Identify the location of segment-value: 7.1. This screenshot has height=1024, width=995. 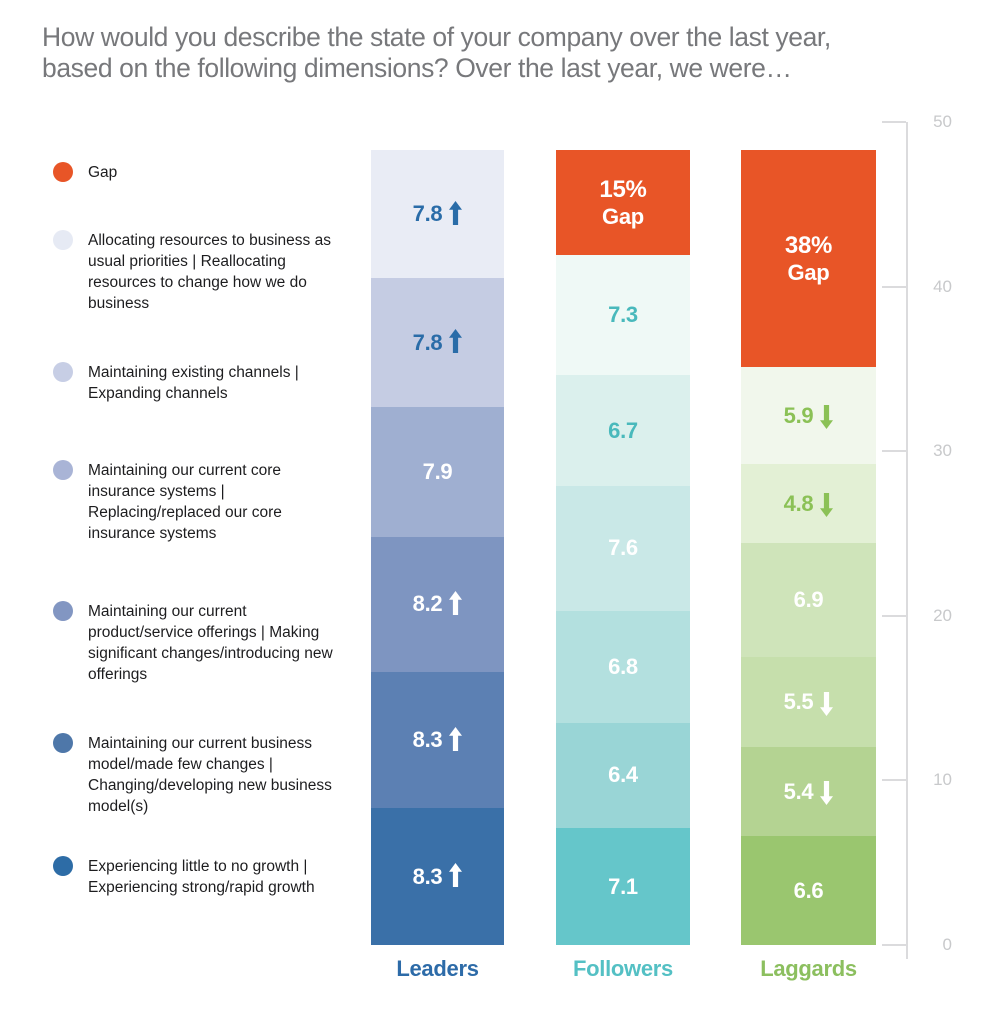
(623, 886).